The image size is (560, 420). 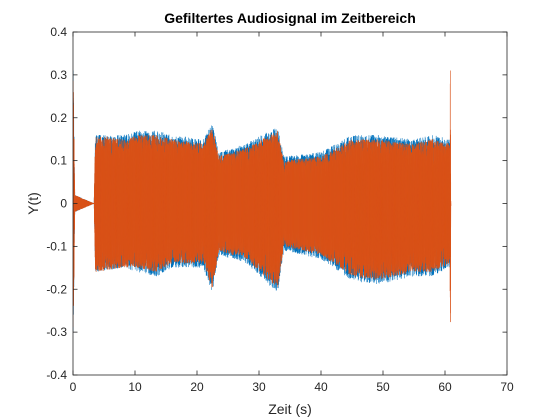 I want to click on x-tick-label: 30, so click(x=259, y=387).